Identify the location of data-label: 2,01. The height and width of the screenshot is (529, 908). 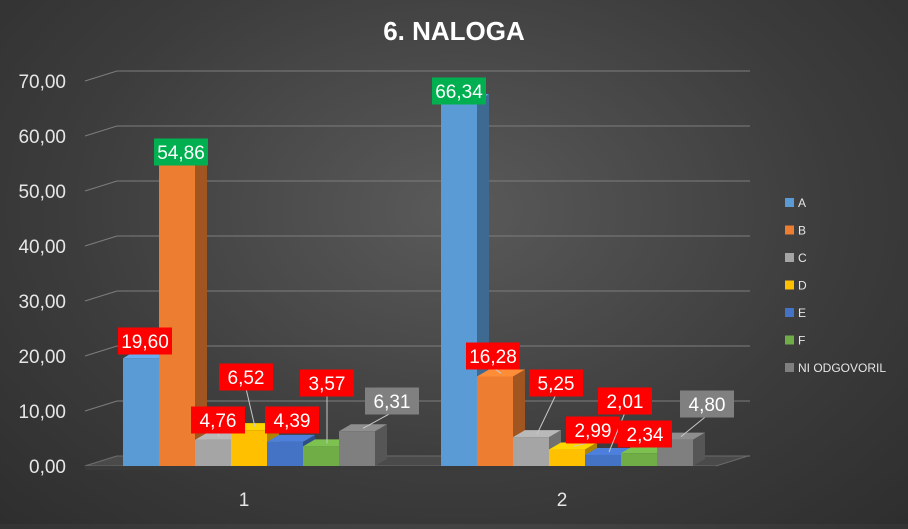
(625, 401).